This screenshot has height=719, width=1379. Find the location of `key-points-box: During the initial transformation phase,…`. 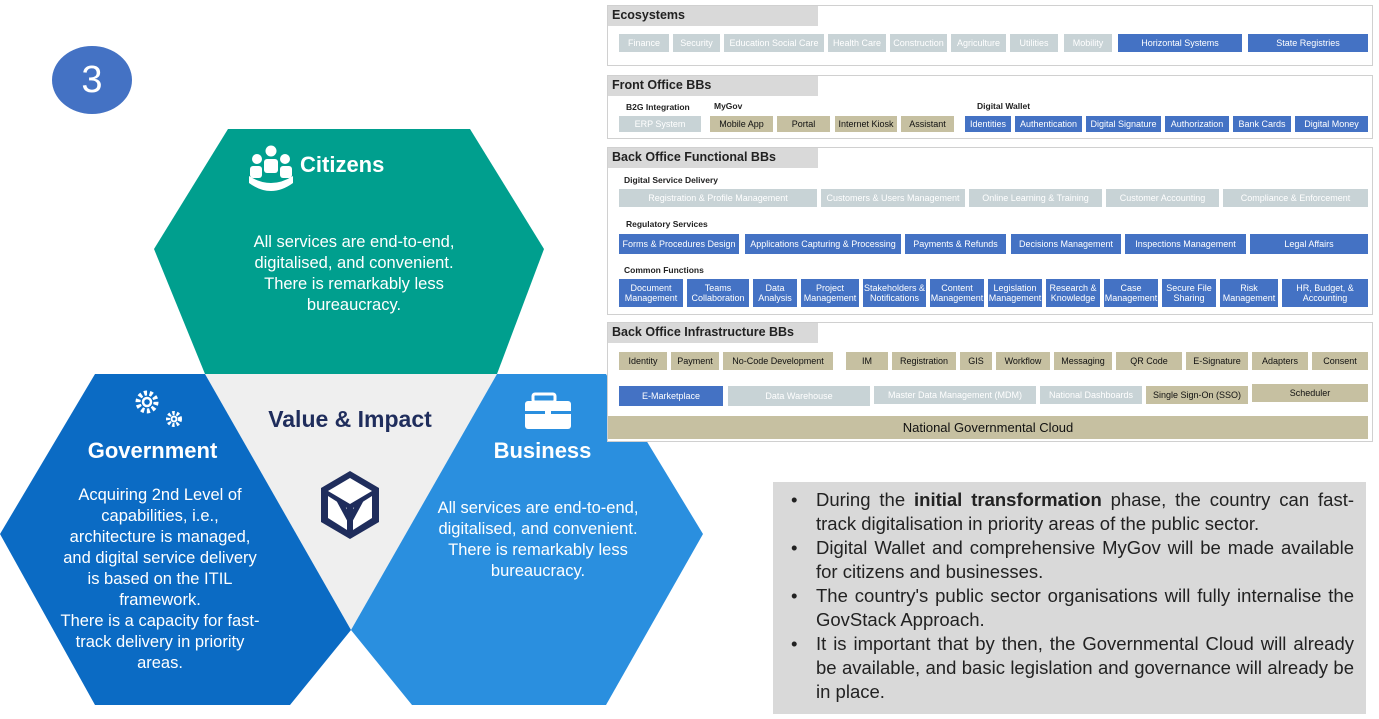

key-points-box: During the initial transformation phase,… is located at coordinates (1069, 598).